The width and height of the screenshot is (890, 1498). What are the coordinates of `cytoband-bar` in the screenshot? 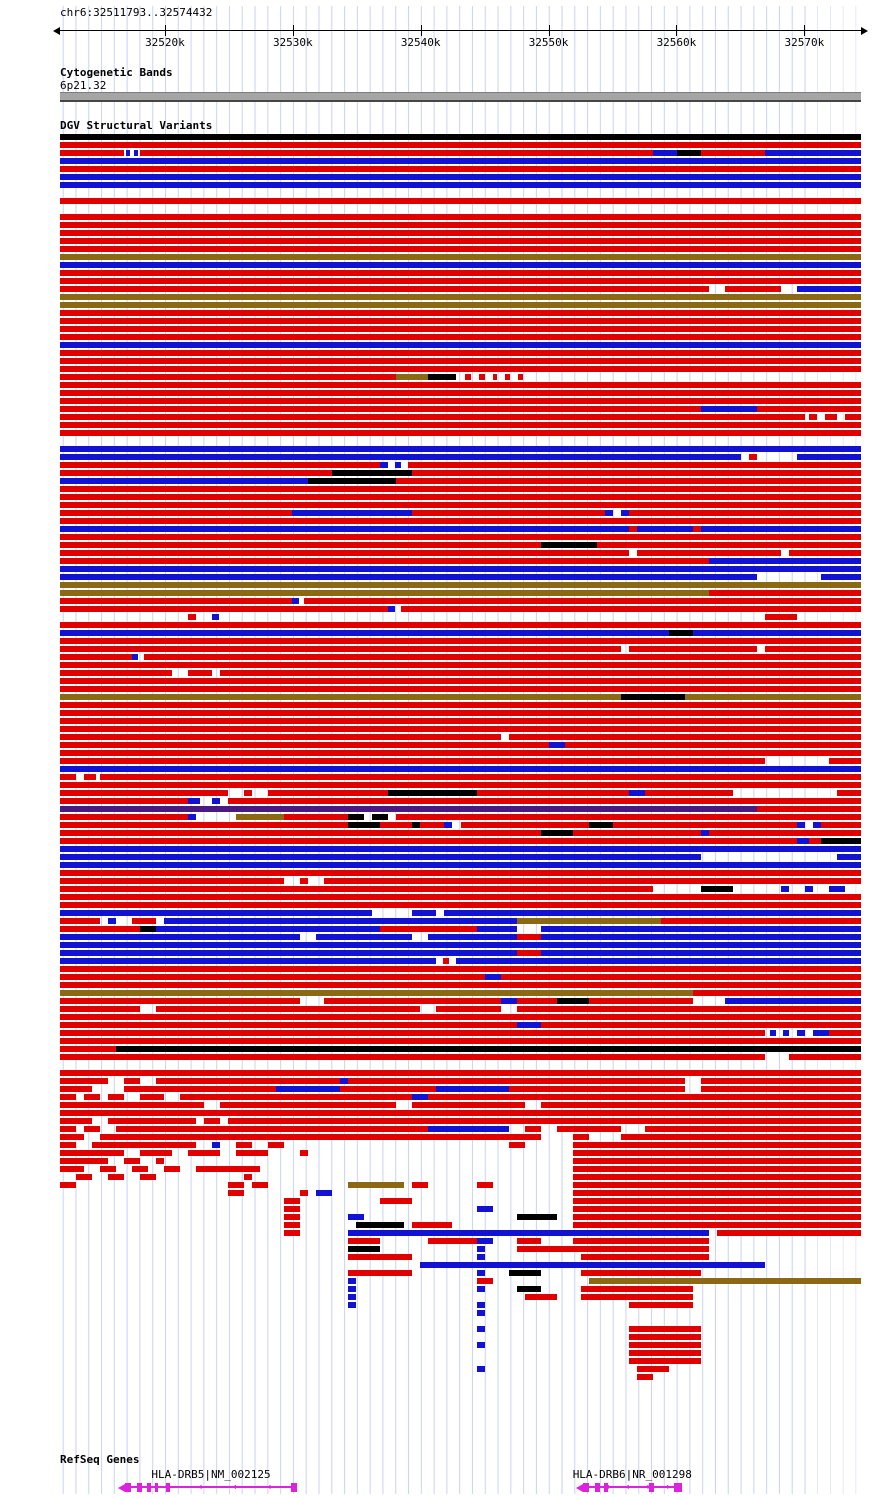 It's located at (460, 97).